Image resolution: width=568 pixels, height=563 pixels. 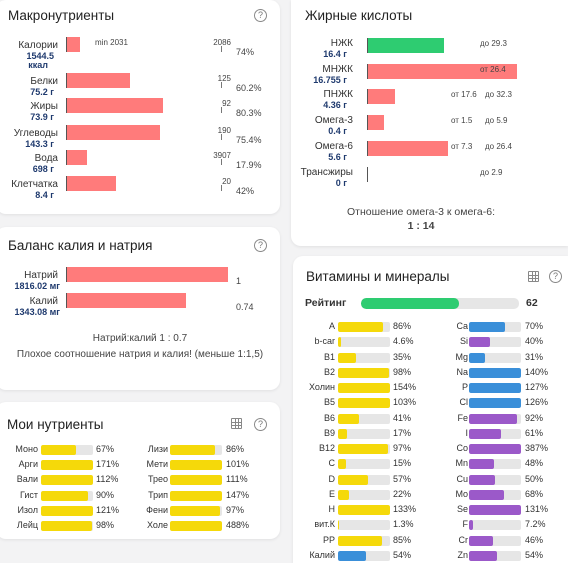 I want to click on vitamin-label: B2, so click(x=329, y=372).